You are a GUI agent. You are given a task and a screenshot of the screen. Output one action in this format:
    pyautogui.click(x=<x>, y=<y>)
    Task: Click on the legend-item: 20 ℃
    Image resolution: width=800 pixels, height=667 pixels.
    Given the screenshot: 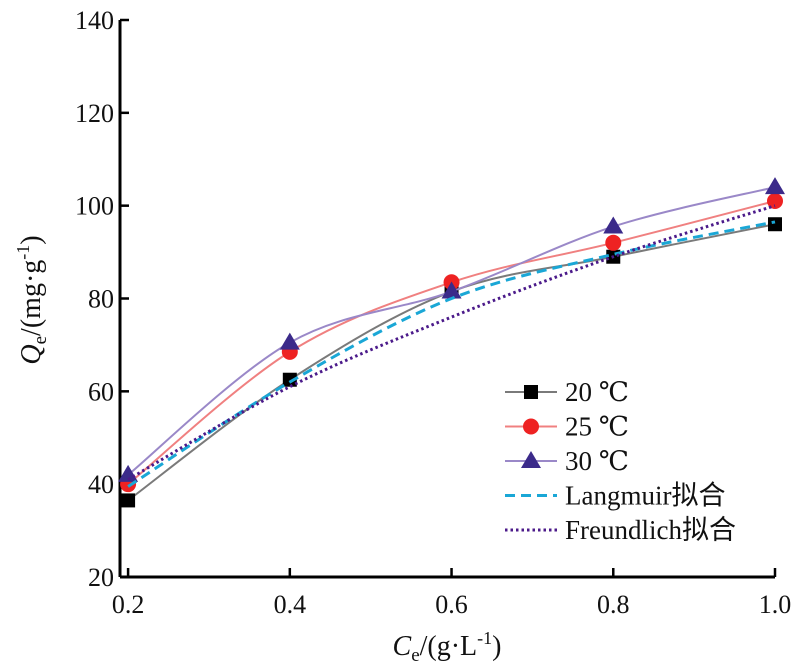 What is the action you would take?
    pyautogui.click(x=567, y=392)
    